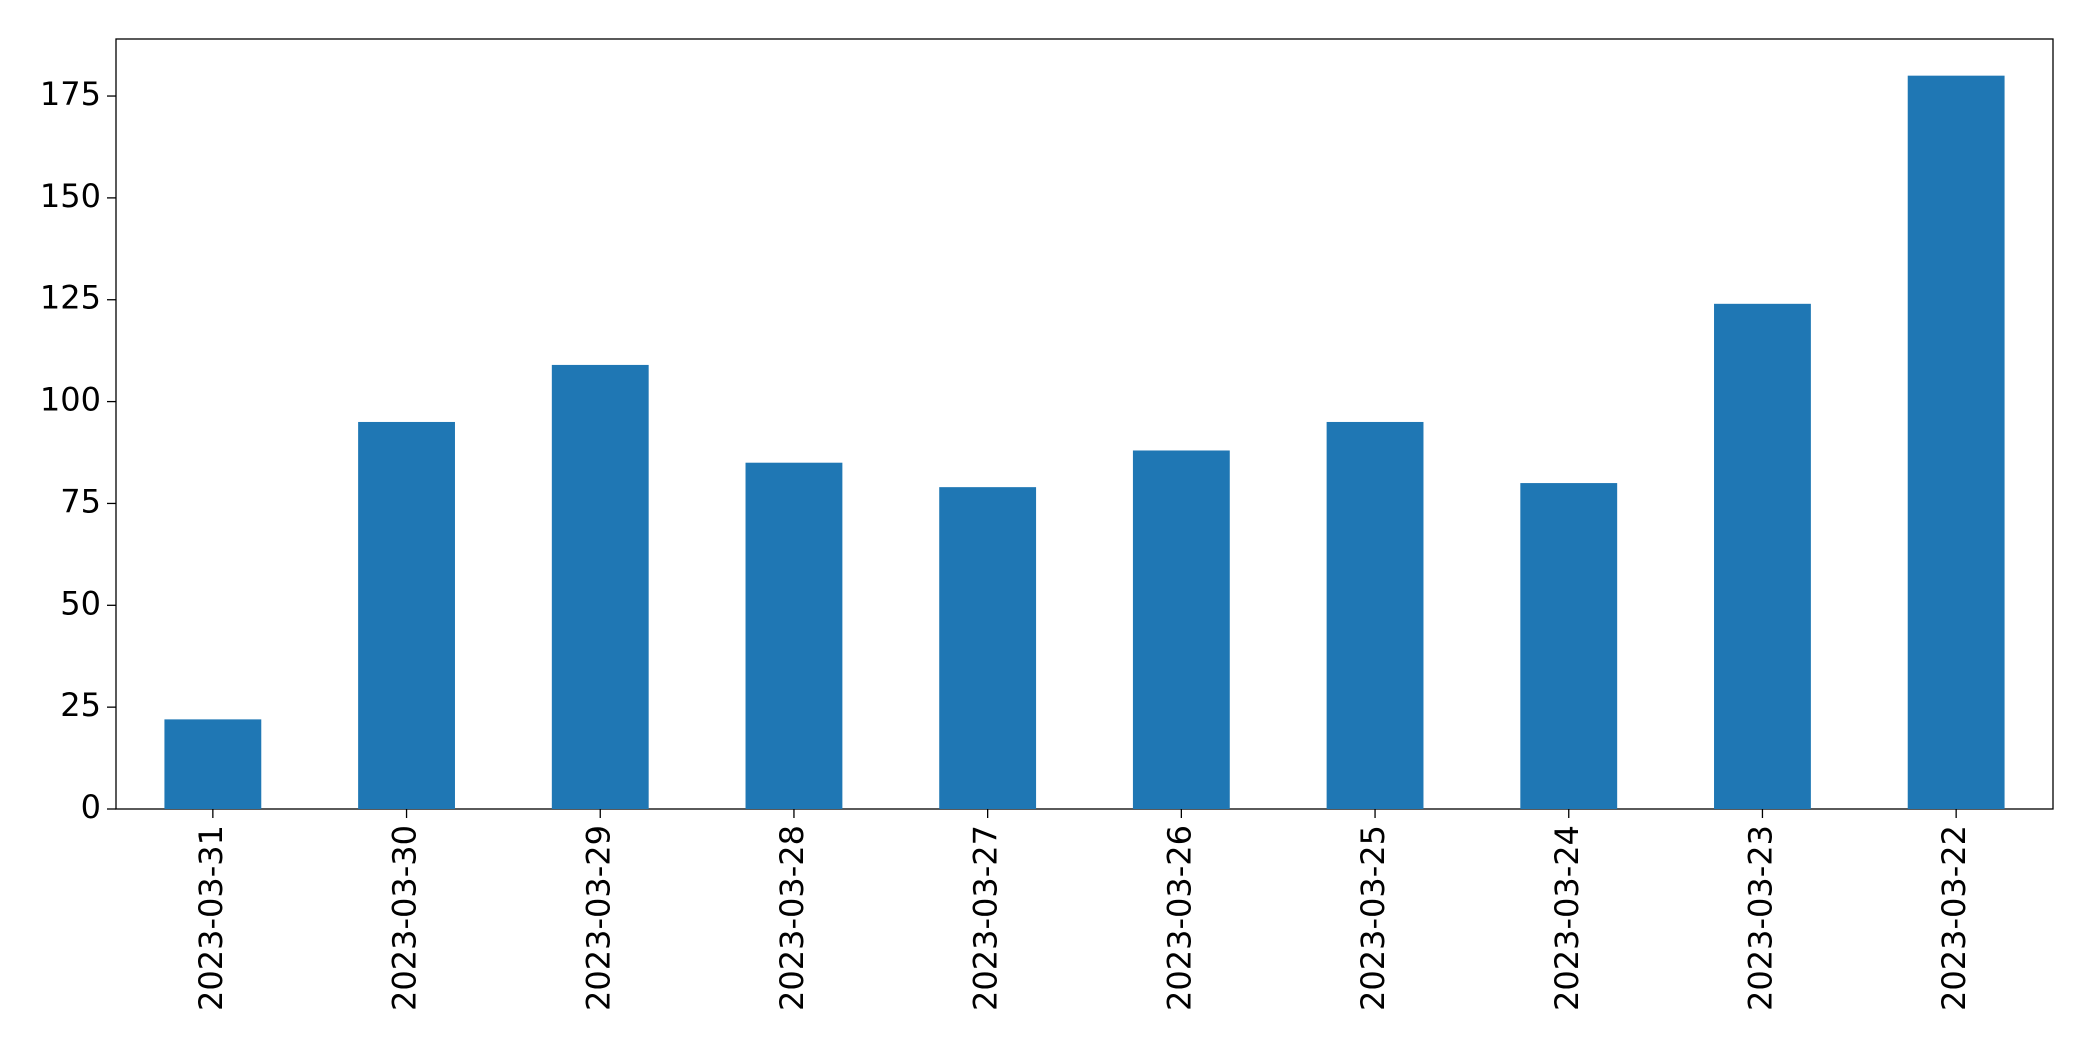 The image size is (2093, 1061). I want to click on x-tick-label: 2023-03-25, so click(1373, 918).